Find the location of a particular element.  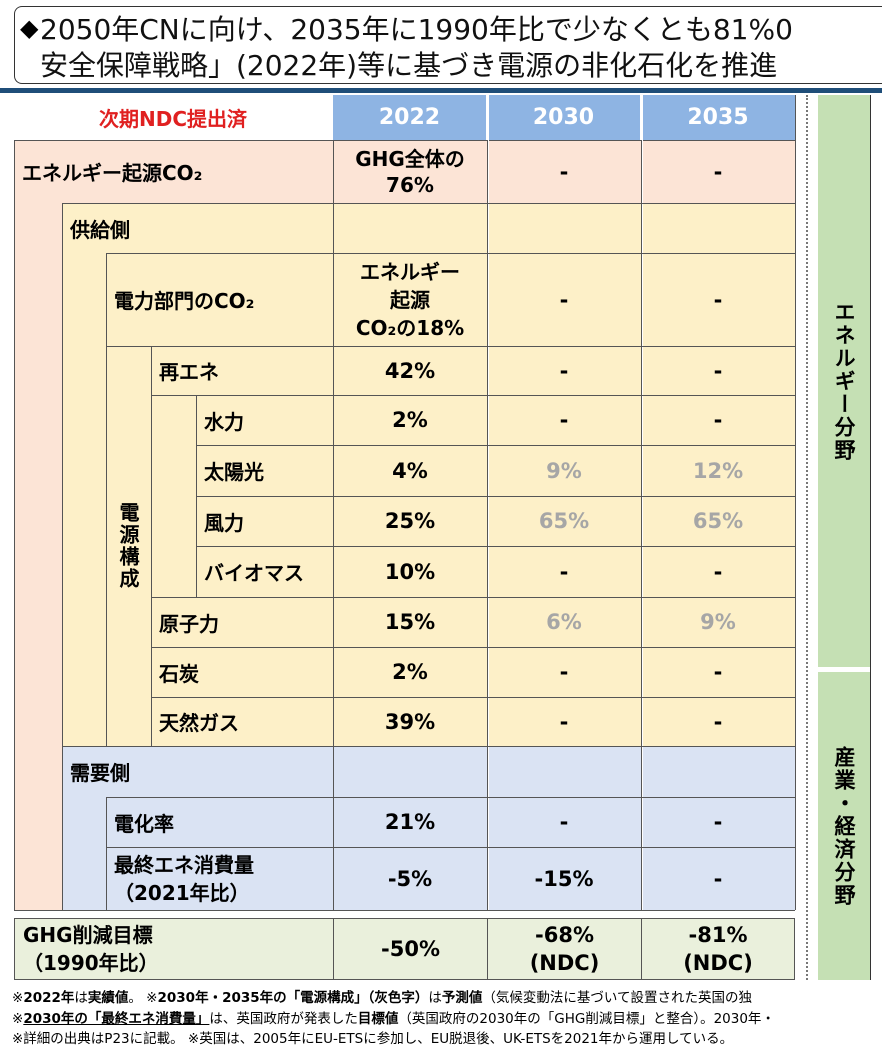

title-line-2: 安全保障戦略」(2022年)等に基づき電源の非化石化を推進 is located at coordinates (409, 65).